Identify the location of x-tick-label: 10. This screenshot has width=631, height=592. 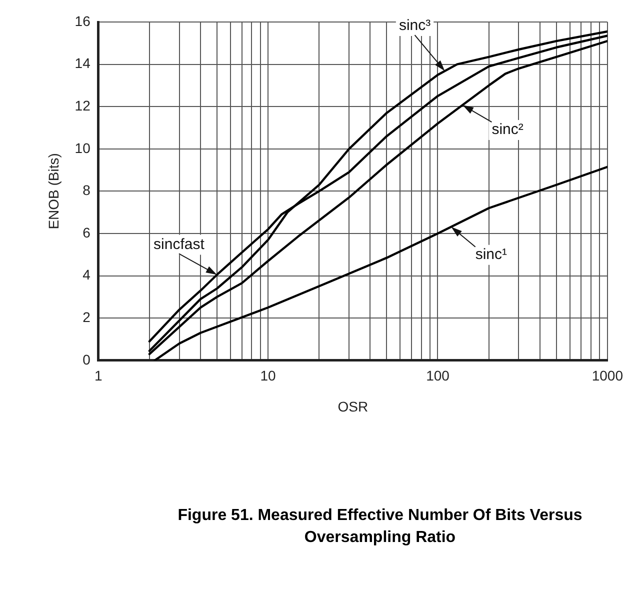
(268, 376).